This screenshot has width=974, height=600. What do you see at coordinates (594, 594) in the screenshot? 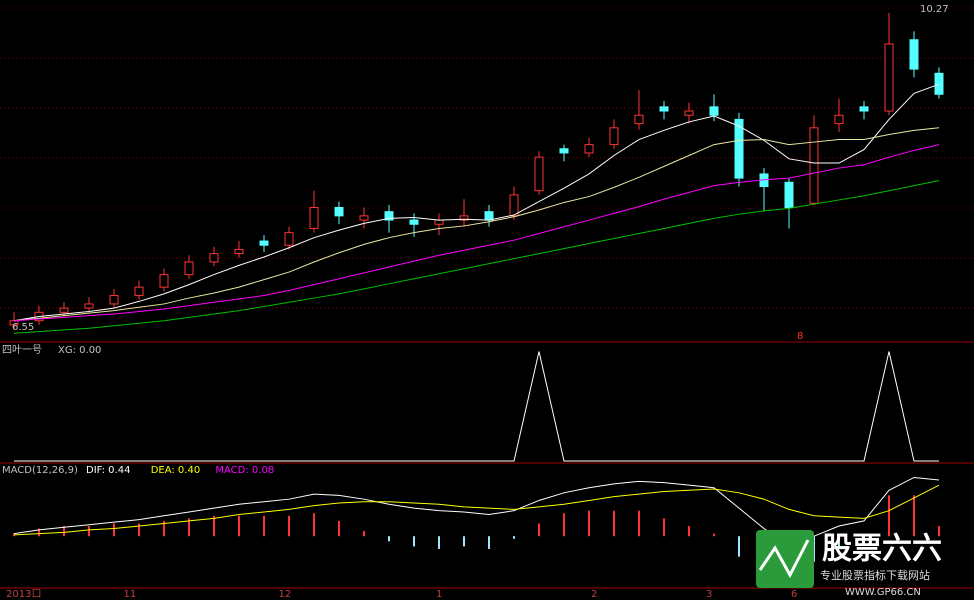
I see `x-tick-label: 2` at bounding box center [594, 594].